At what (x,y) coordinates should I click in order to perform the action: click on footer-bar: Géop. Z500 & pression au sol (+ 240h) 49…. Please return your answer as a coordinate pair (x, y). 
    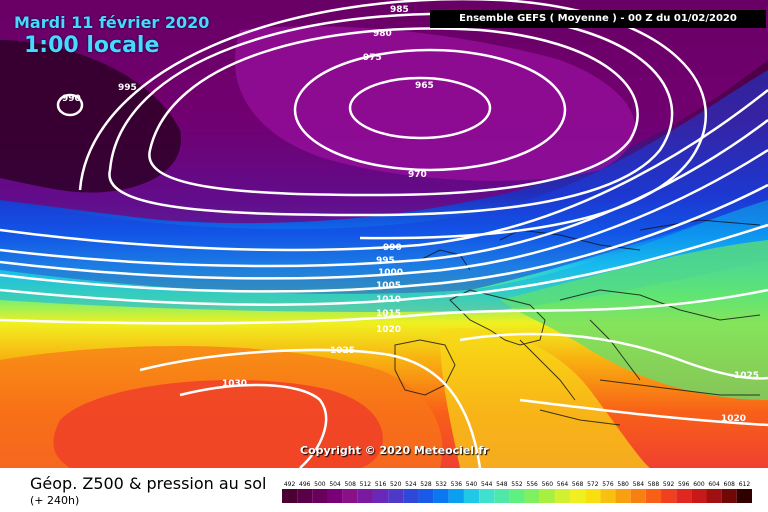
    Looking at the image, I should click on (384, 490).